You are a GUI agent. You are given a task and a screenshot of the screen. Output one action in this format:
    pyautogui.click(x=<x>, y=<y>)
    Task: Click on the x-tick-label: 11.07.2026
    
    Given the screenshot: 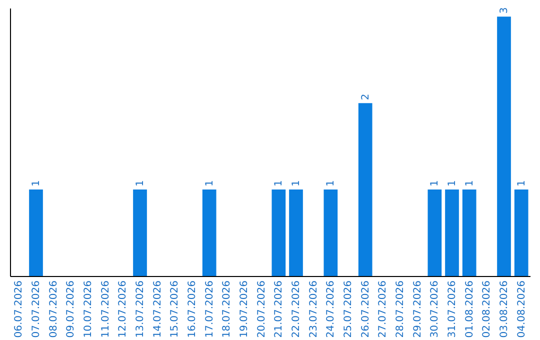 What is the action you would take?
    pyautogui.click(x=106, y=309)
    